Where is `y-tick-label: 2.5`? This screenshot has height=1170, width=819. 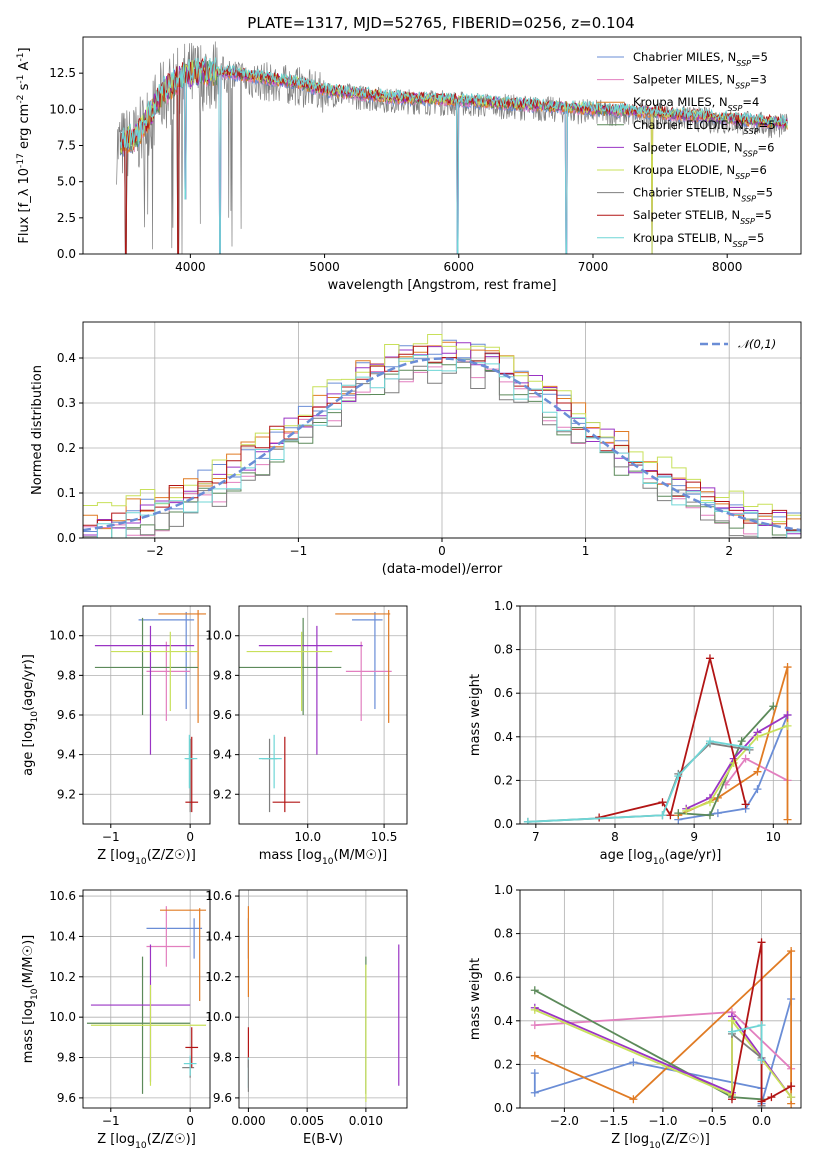
y-tick-label: 2.5 is located at coordinates (66, 218).